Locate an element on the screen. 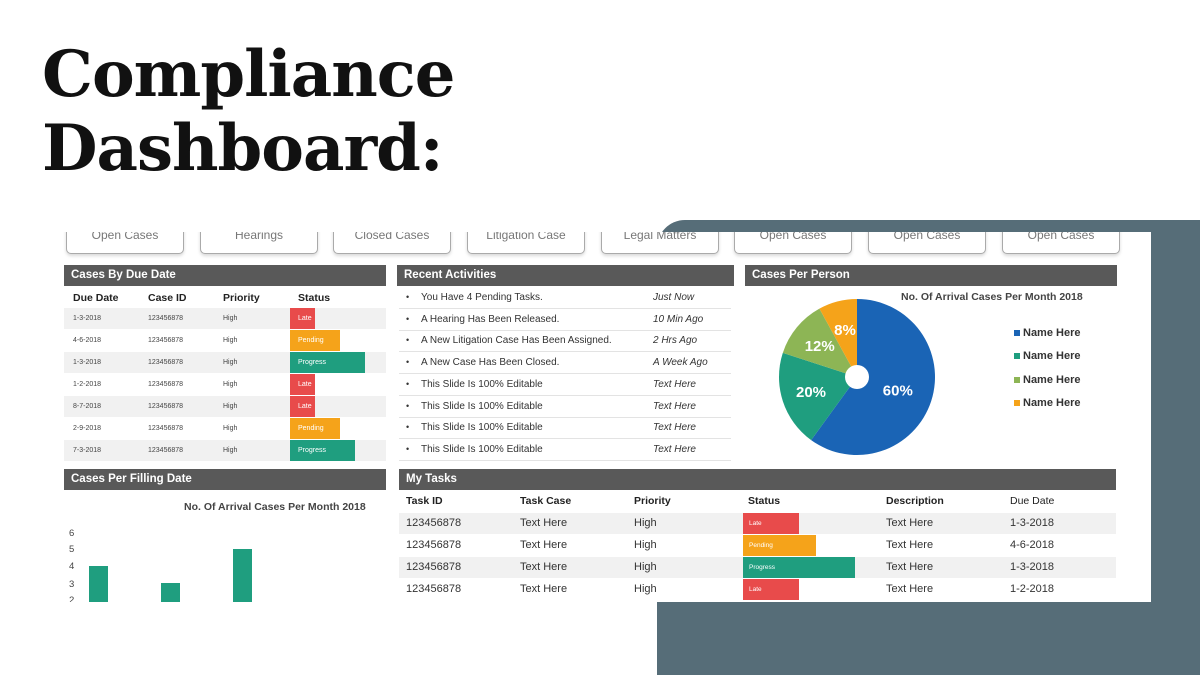 The height and width of the screenshot is (675, 1200). pie-value-label: 60% is located at coordinates (898, 390).